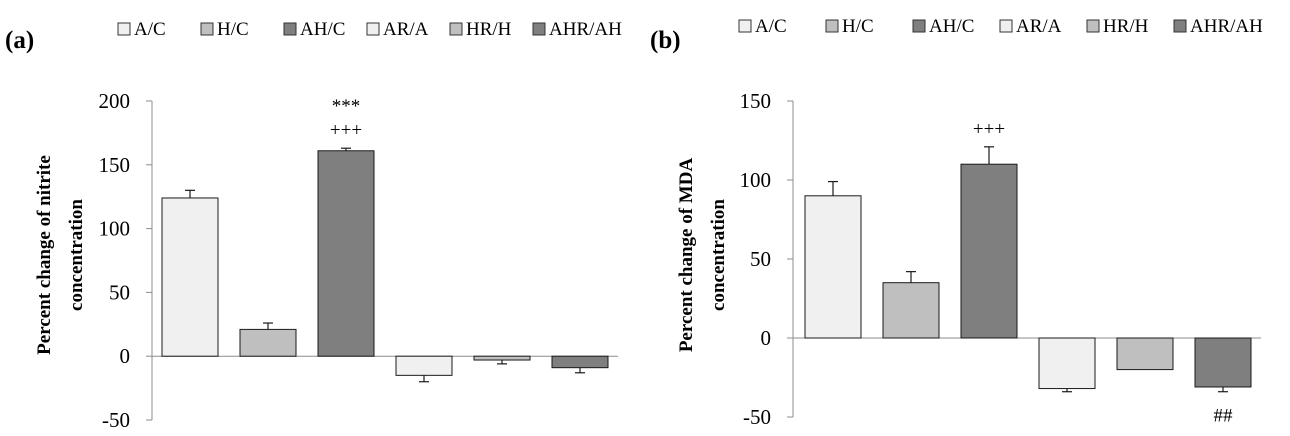  What do you see at coordinates (665, 40) in the screenshot?
I see `panel-label: (b)` at bounding box center [665, 40].